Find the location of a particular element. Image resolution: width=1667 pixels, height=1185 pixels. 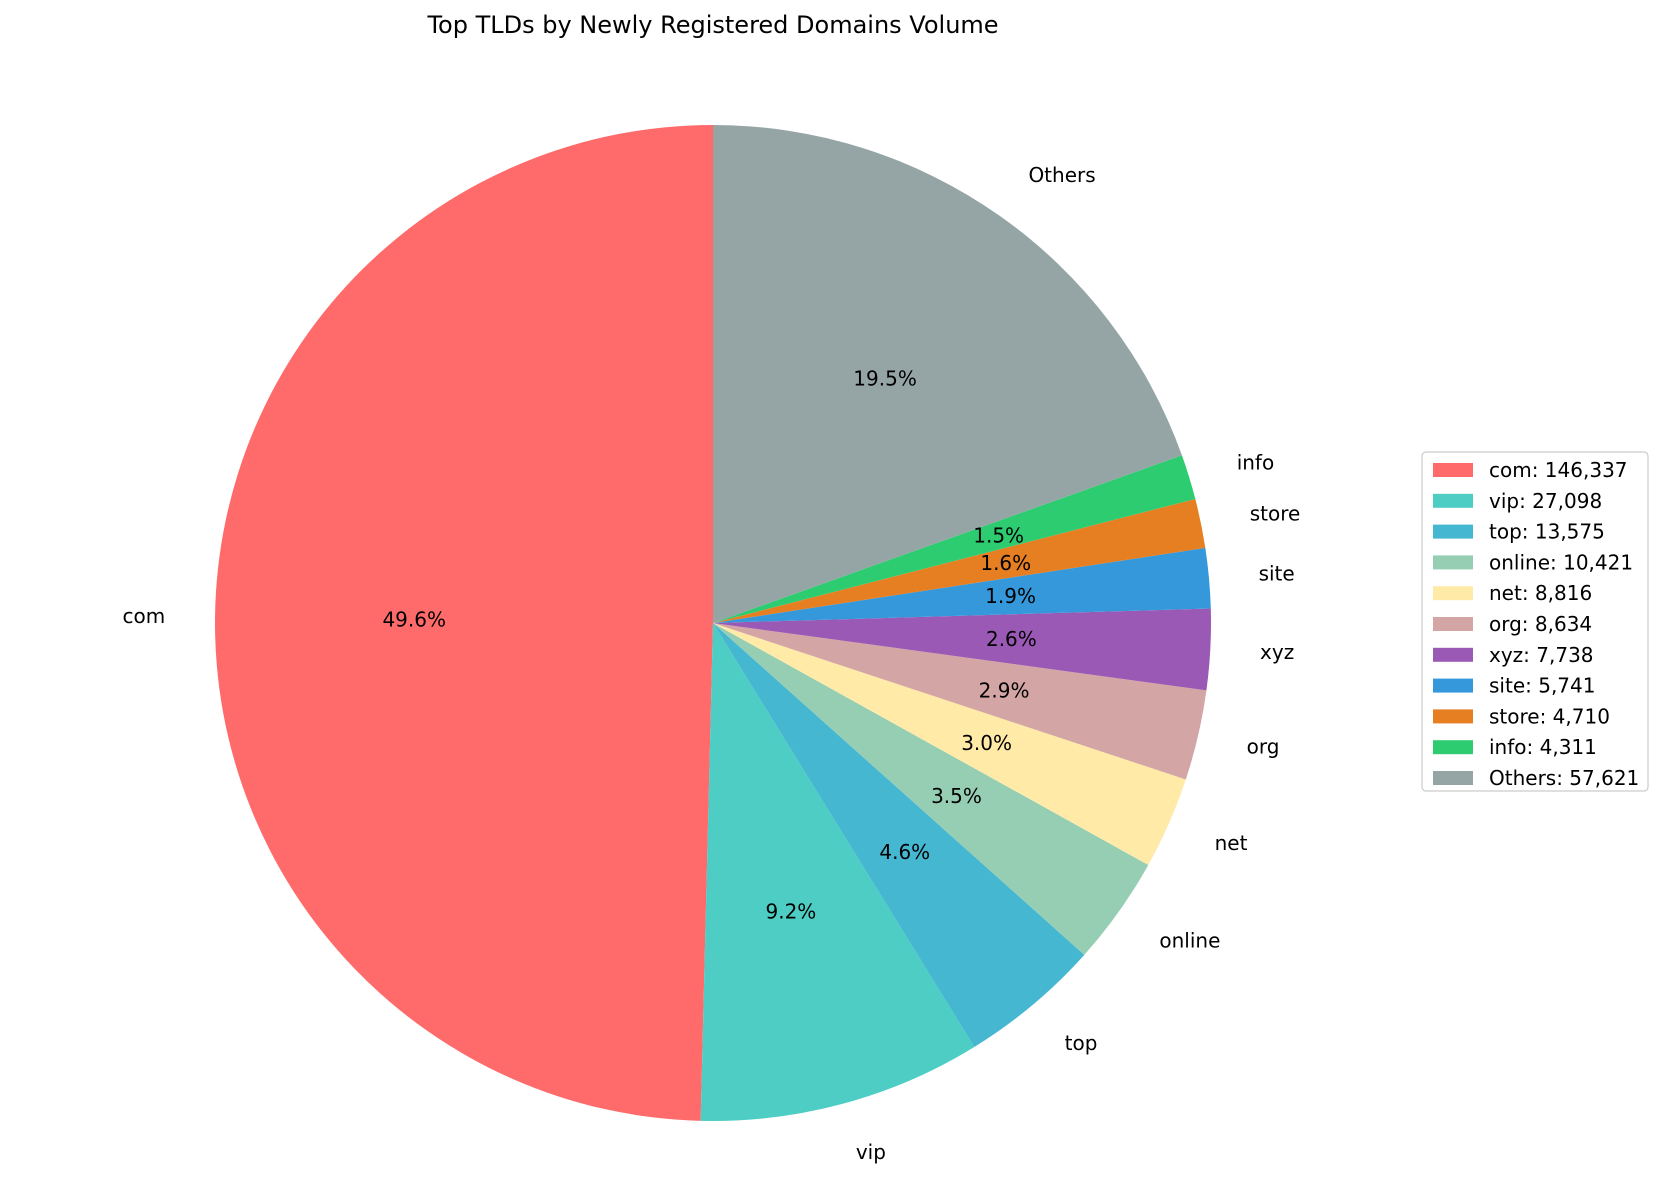

legend-swatch-xyz is located at coordinates (1453, 654).